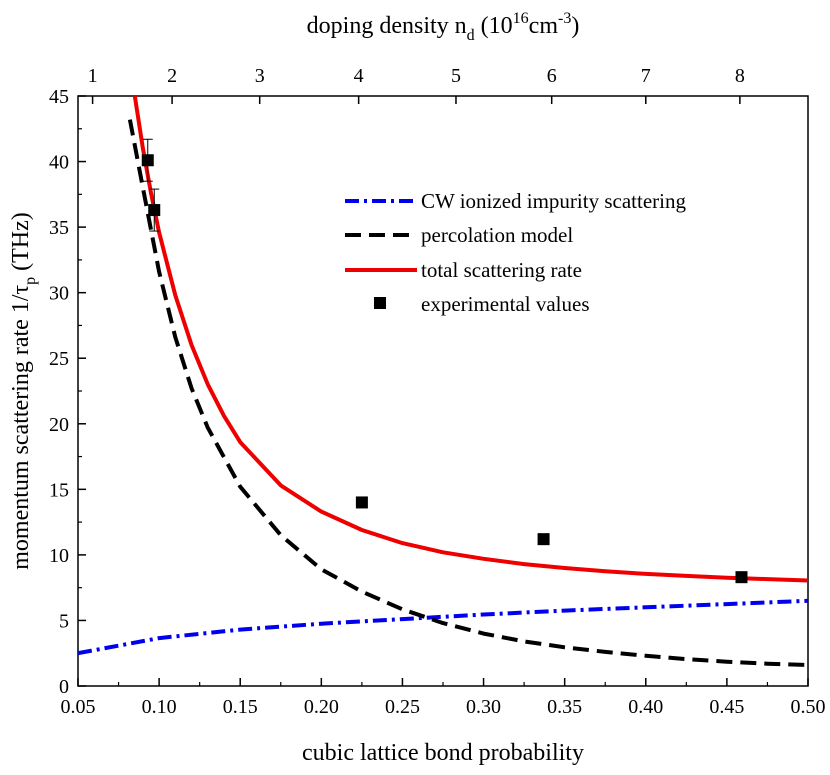 Image resolution: width=830 pixels, height=775 pixels. I want to click on y-axis-ticks: 0 5 10 15 20 25 30 35 40 45, so click(67, 392).